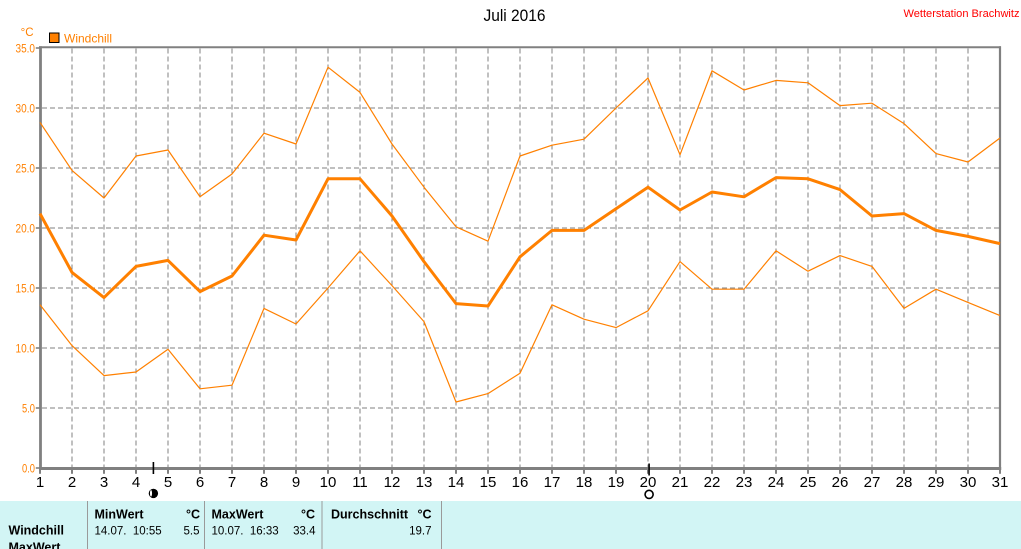  Describe the element at coordinates (232, 482) in the screenshot. I see `svg-text: 7` at that location.